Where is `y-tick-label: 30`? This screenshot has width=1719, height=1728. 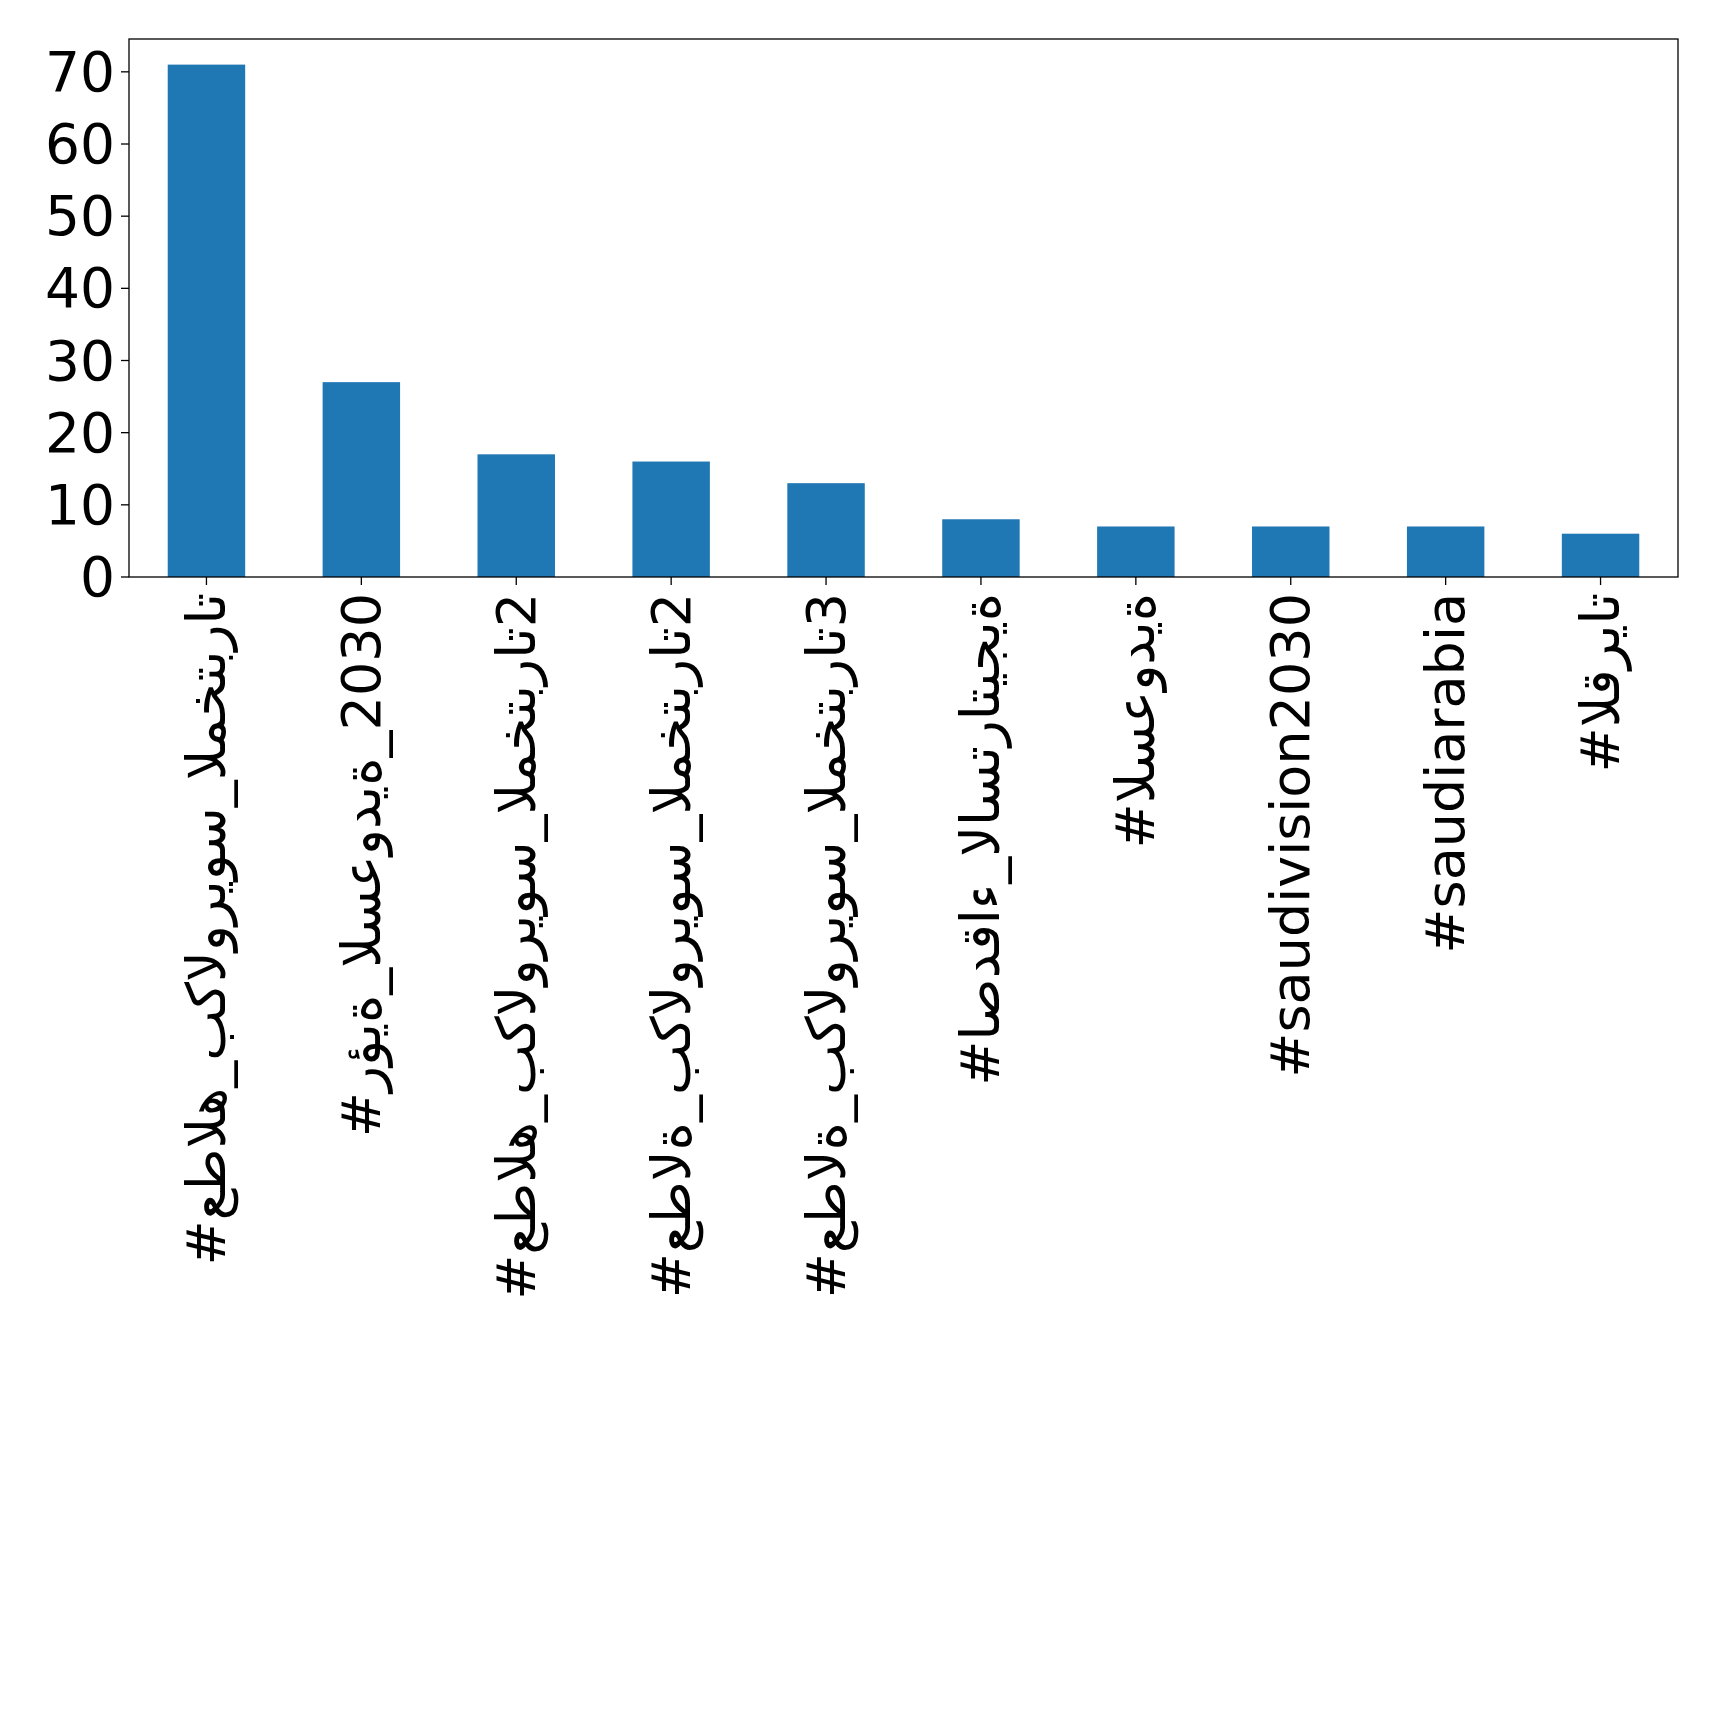
y-tick-label: 30 is located at coordinates (80, 360).